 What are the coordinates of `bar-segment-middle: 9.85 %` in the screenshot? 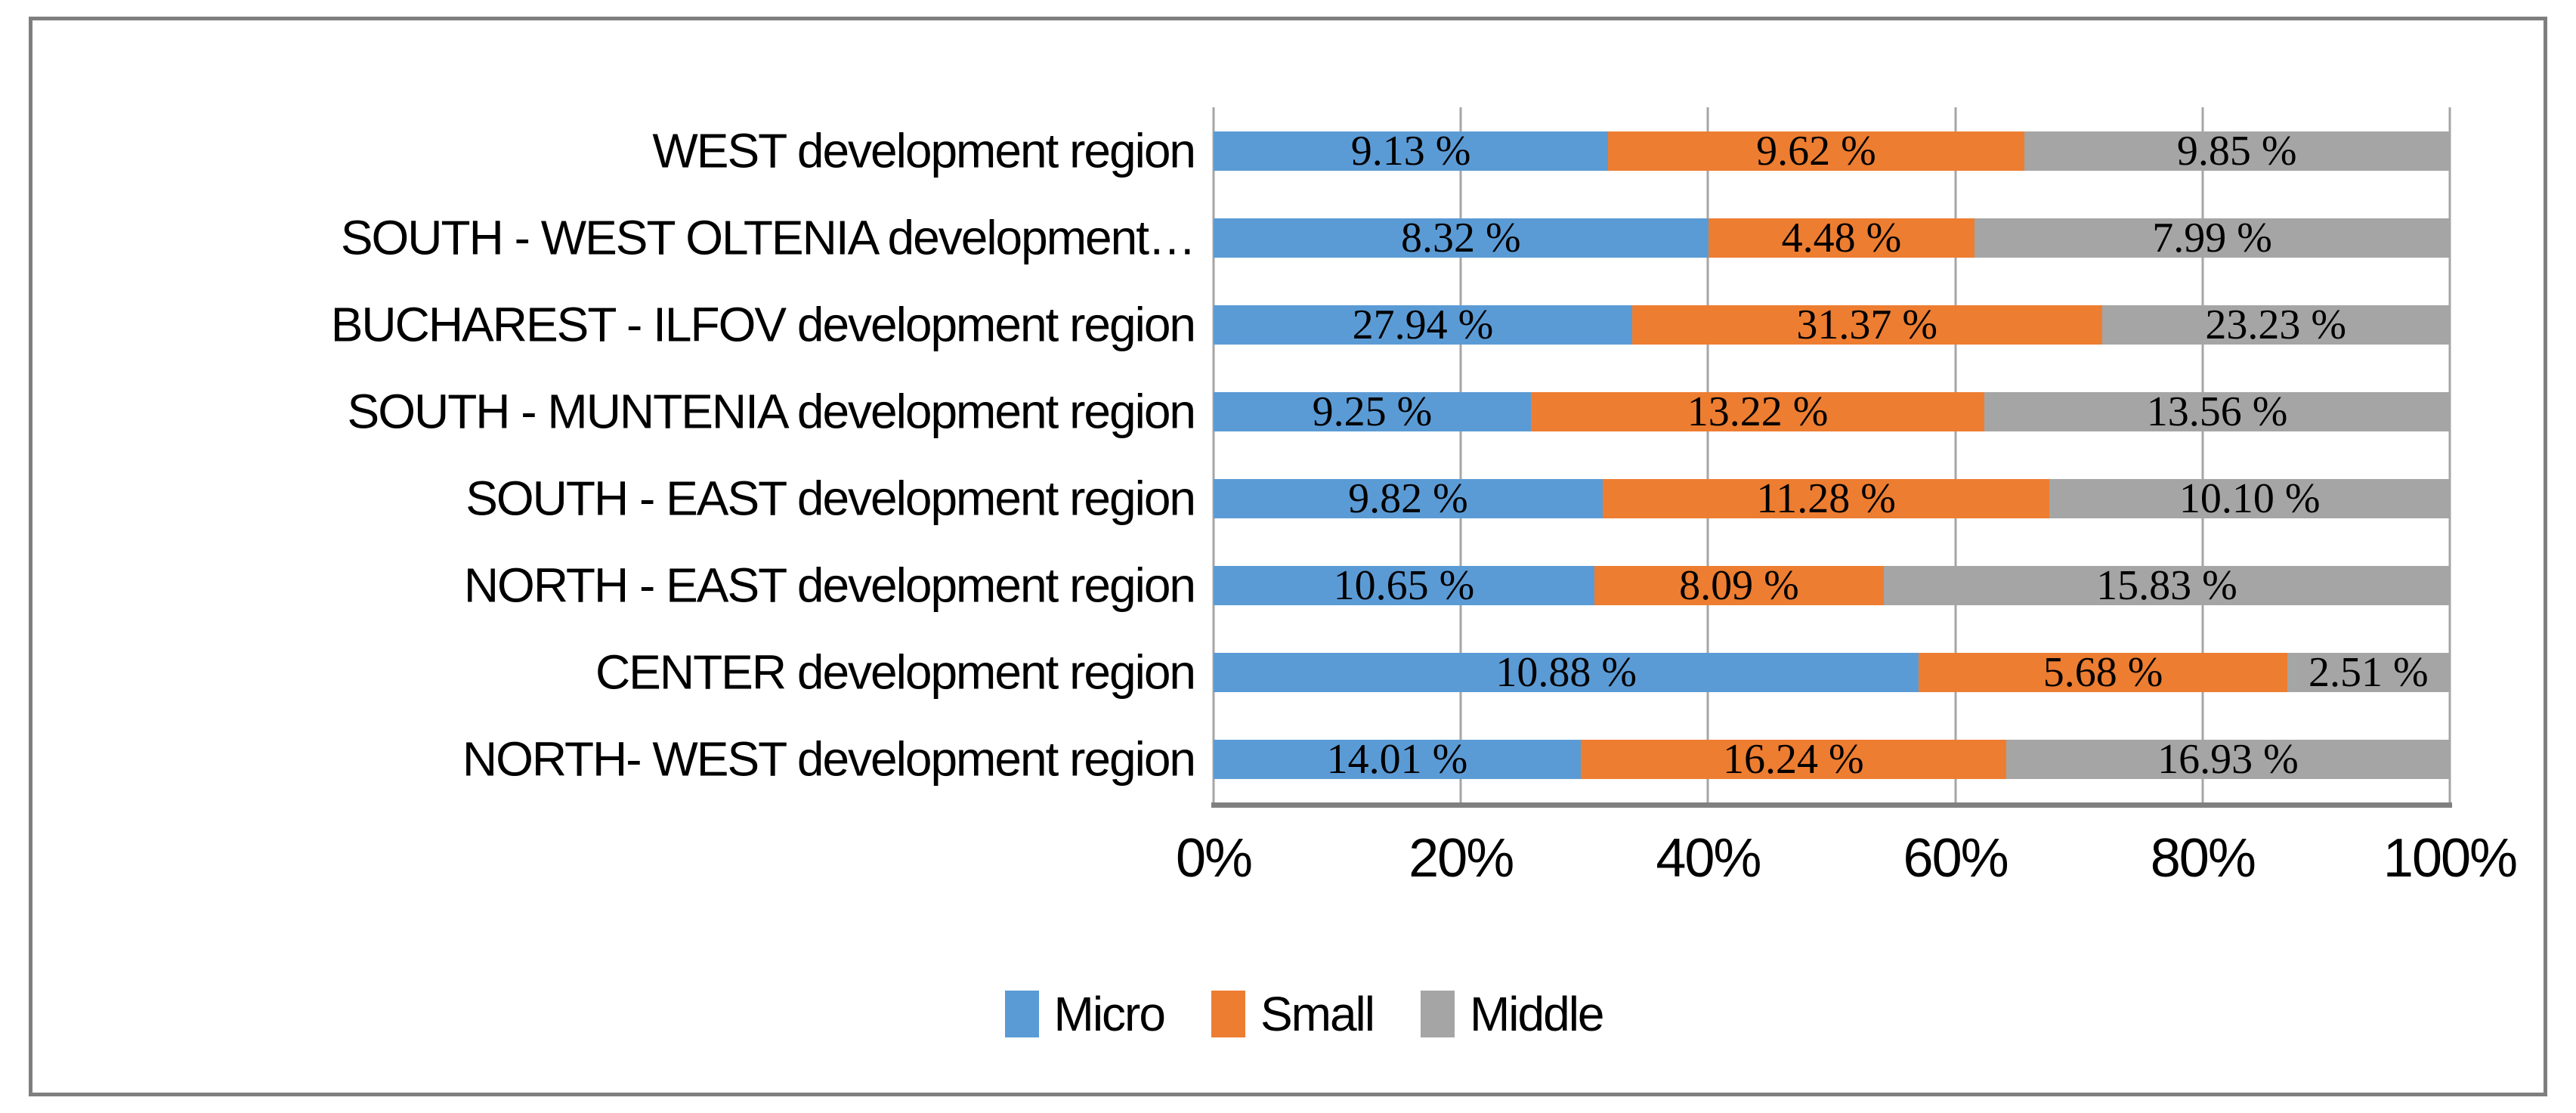 It's located at (2237, 151).